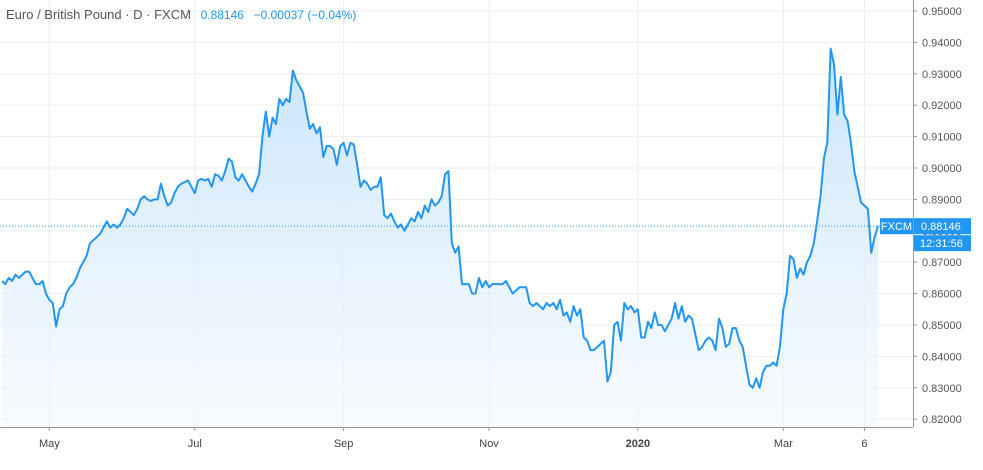 Image resolution: width=983 pixels, height=470 pixels. I want to click on y-tick-label: 0.83000, so click(942, 389).